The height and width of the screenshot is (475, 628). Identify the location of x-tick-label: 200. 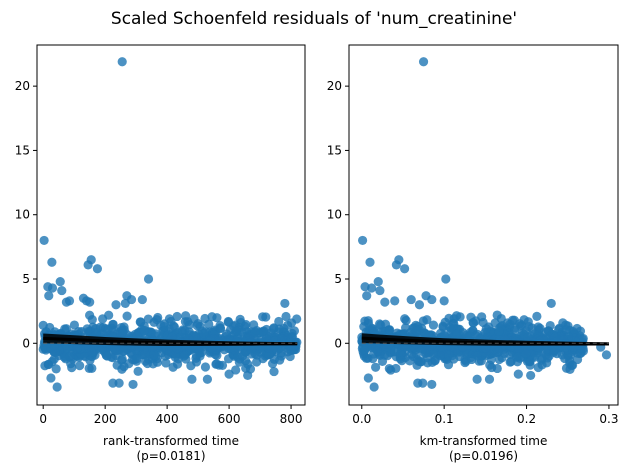
(105, 419).